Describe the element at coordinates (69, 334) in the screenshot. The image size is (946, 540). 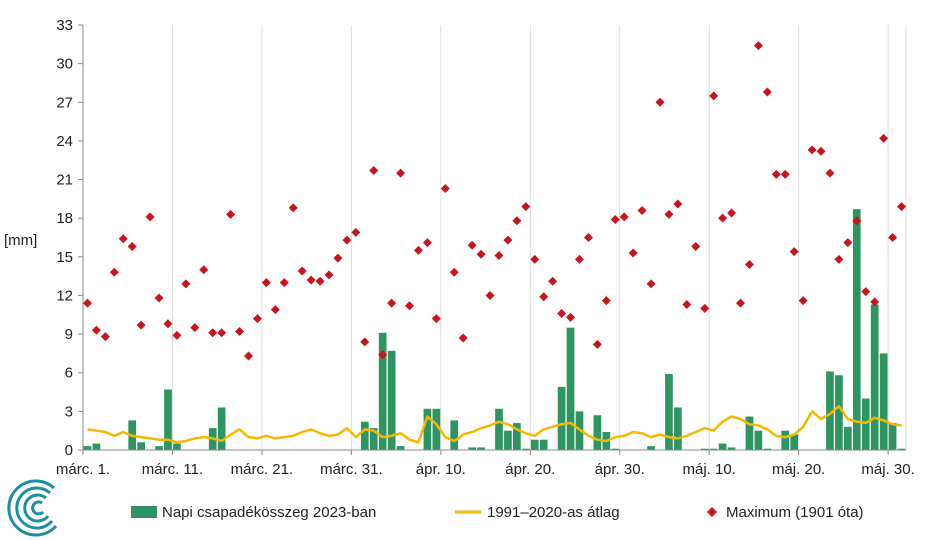
I see `y-tick-label: 9` at that location.